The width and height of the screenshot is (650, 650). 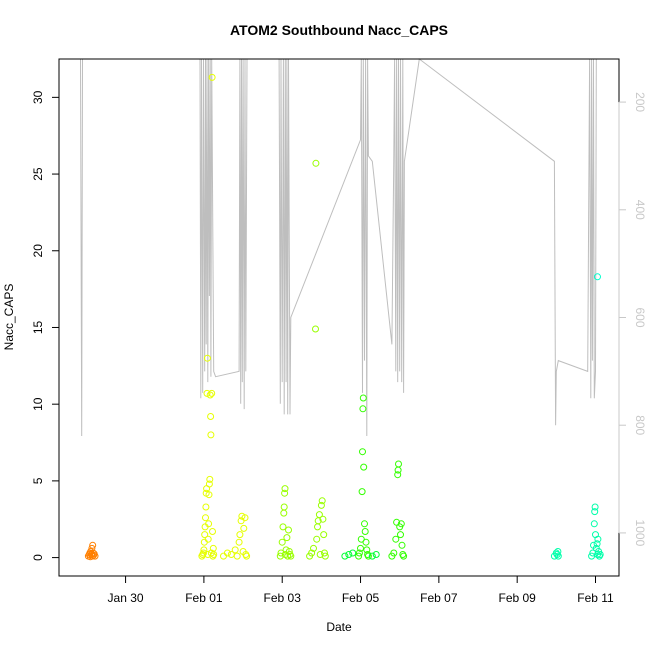 What do you see at coordinates (339, 30) in the screenshot?
I see `chart-title: ATOM2 Southbound Nacc_CAPS` at bounding box center [339, 30].